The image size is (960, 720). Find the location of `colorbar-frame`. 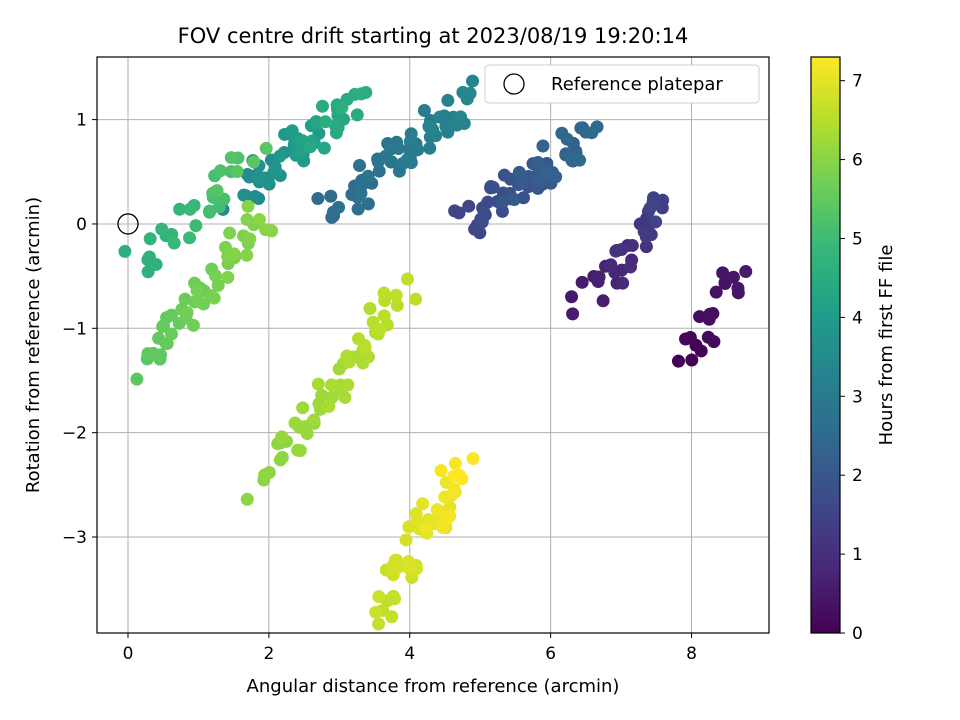

colorbar-frame is located at coordinates (825, 345).